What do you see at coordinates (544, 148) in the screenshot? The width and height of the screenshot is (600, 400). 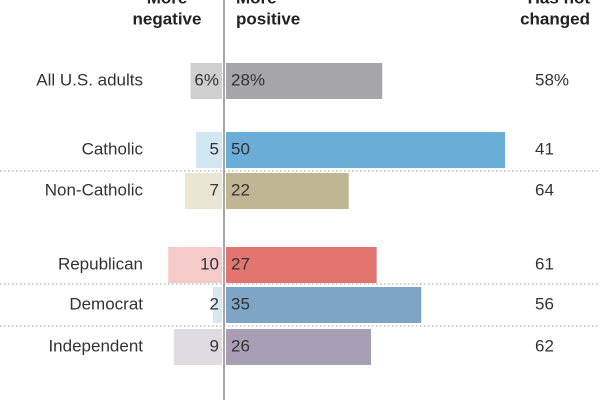 I see `value-label: 41` at bounding box center [544, 148].